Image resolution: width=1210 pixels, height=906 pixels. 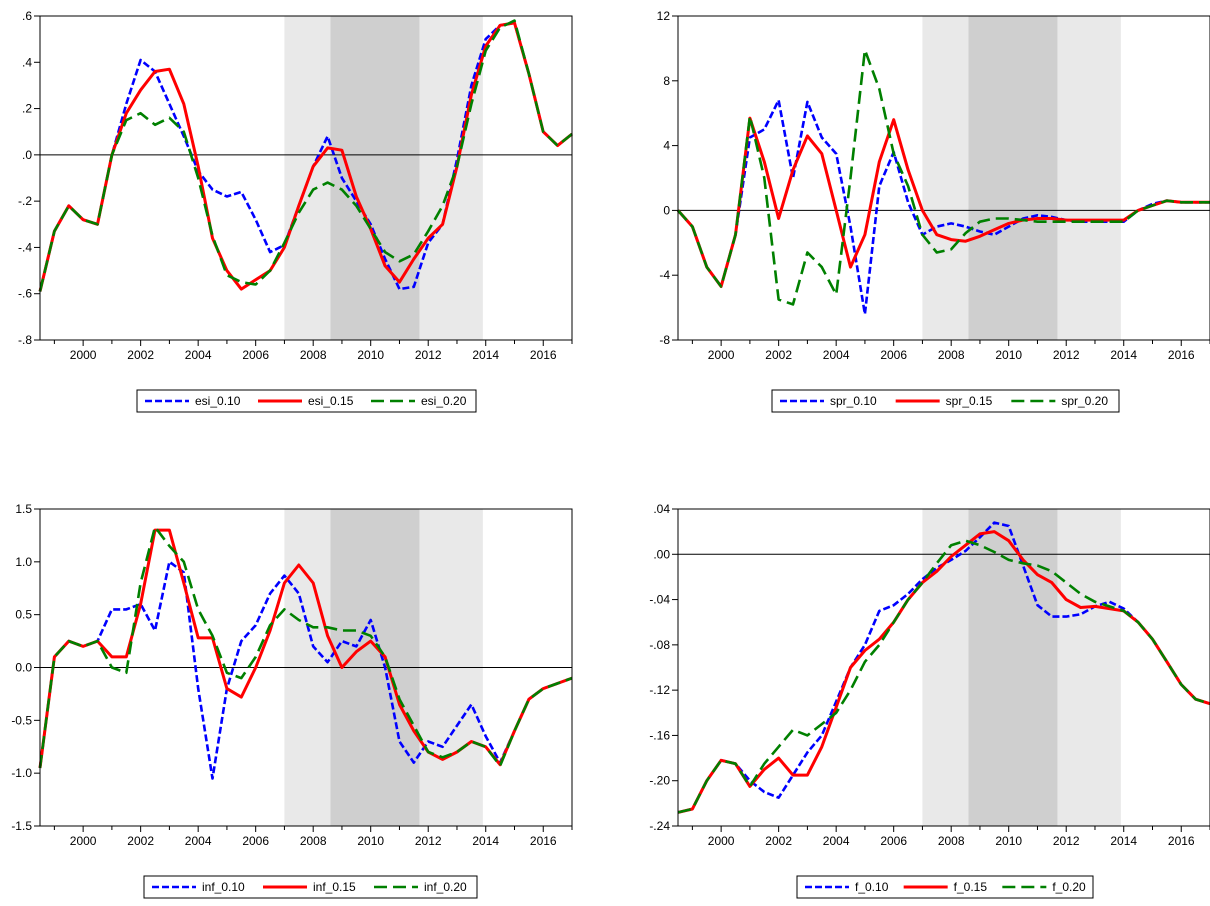 What do you see at coordinates (334, 887) in the screenshot?
I see `legend-label-inf_0.15: inf_0.15` at bounding box center [334, 887].